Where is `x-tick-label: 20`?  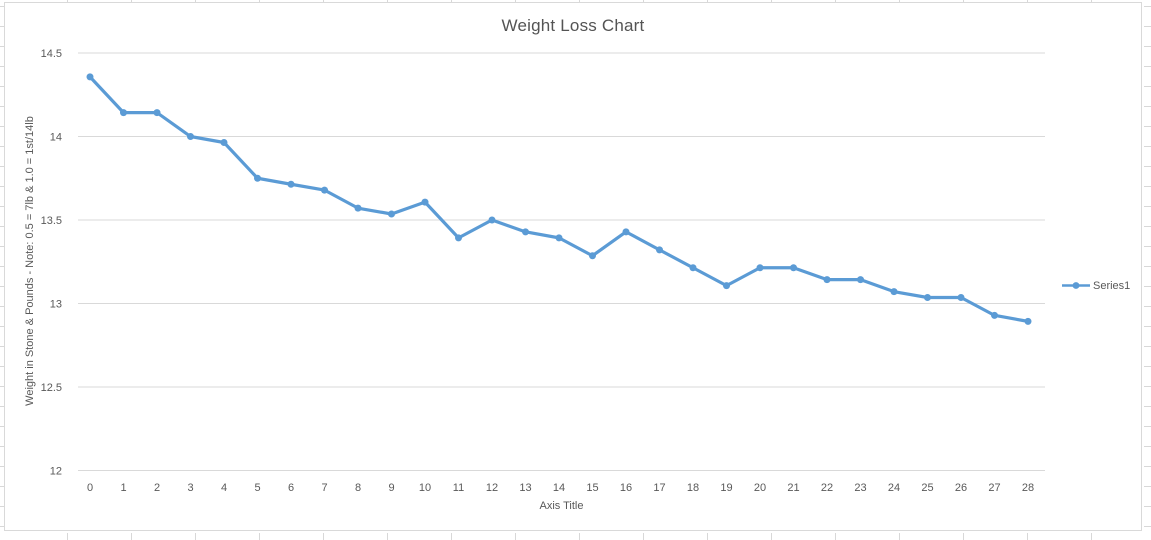
x-tick-label: 20 is located at coordinates (760, 488).